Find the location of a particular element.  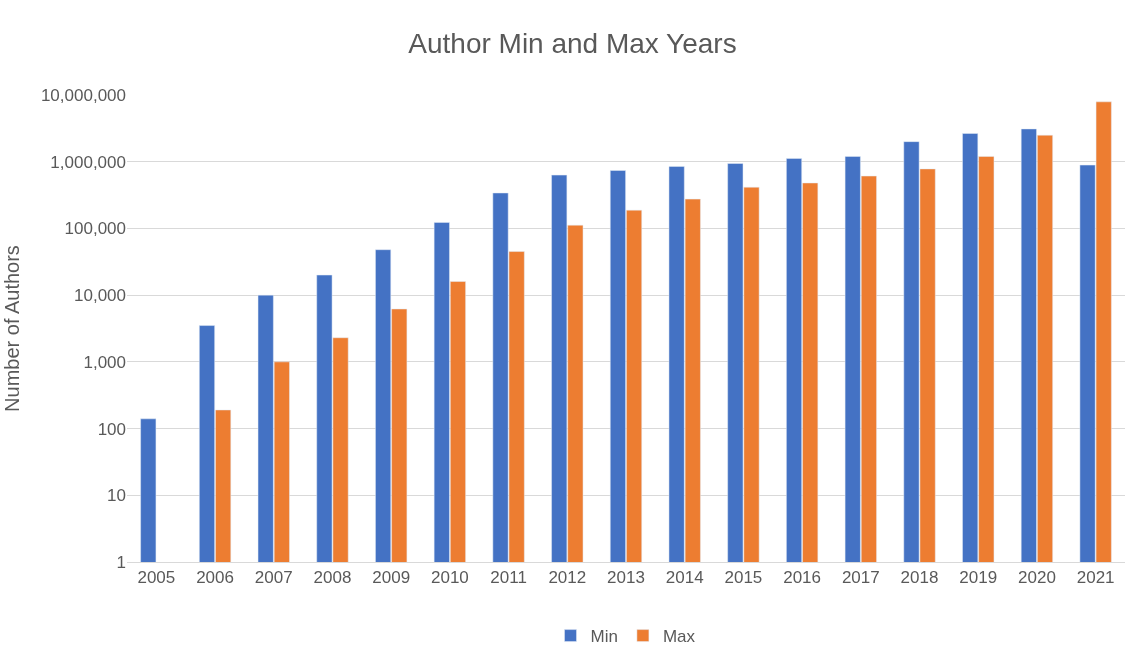

x-tick-label: 2017 is located at coordinates (860, 578).